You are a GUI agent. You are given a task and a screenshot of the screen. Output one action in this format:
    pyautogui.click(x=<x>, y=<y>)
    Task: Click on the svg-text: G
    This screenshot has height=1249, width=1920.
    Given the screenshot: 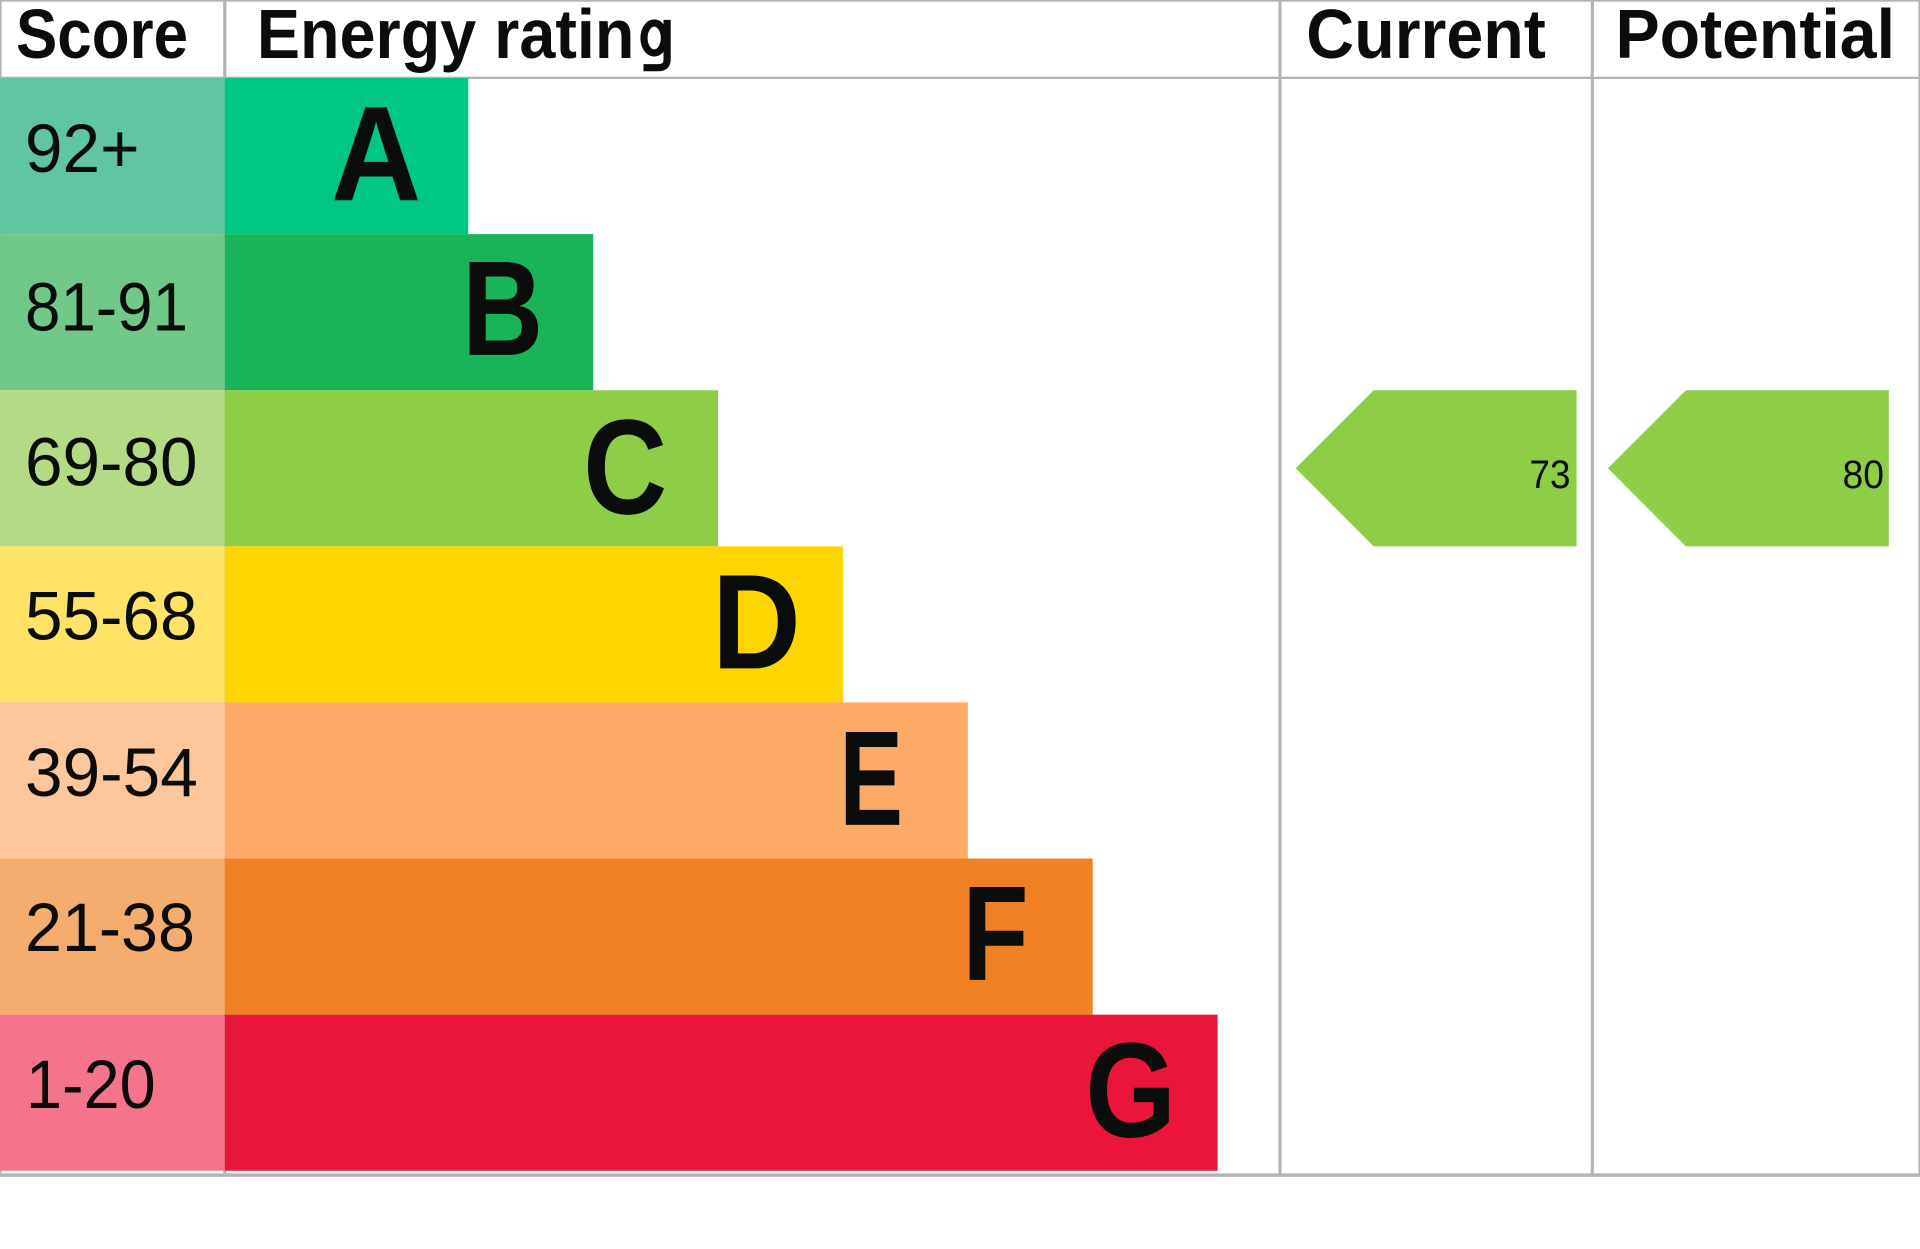 What is the action you would take?
    pyautogui.click(x=1130, y=1090)
    